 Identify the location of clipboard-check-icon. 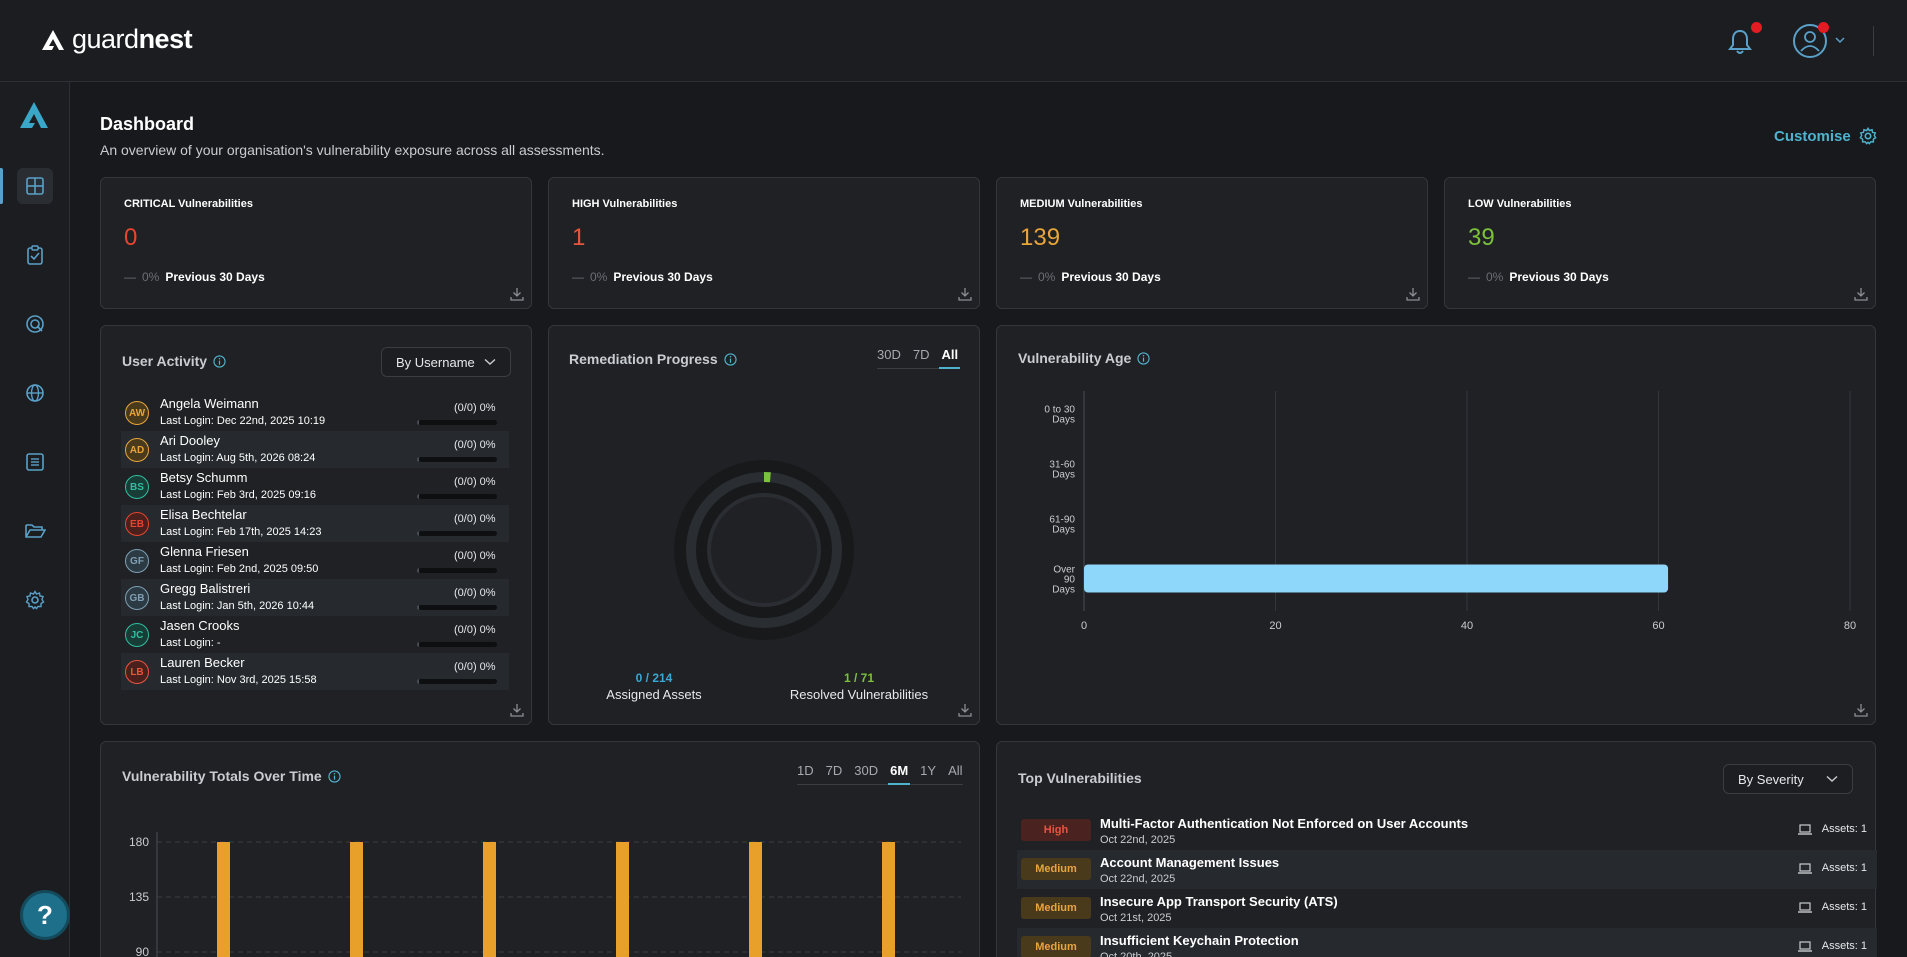
(35, 255).